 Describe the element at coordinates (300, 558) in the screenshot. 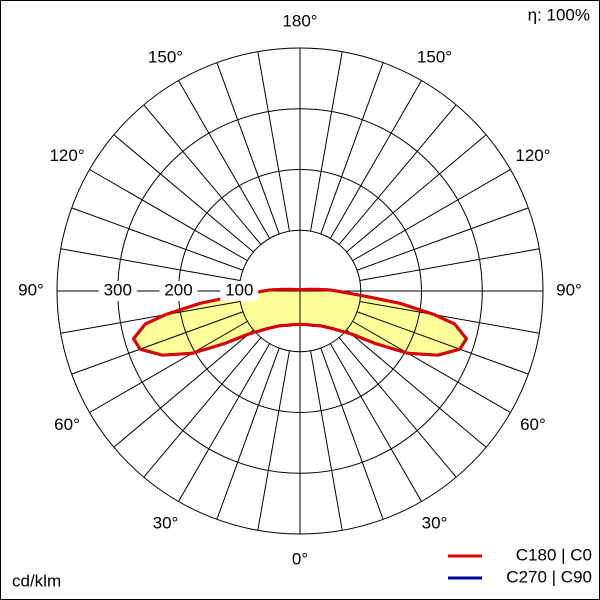

I see `angle-label: 0°` at that location.